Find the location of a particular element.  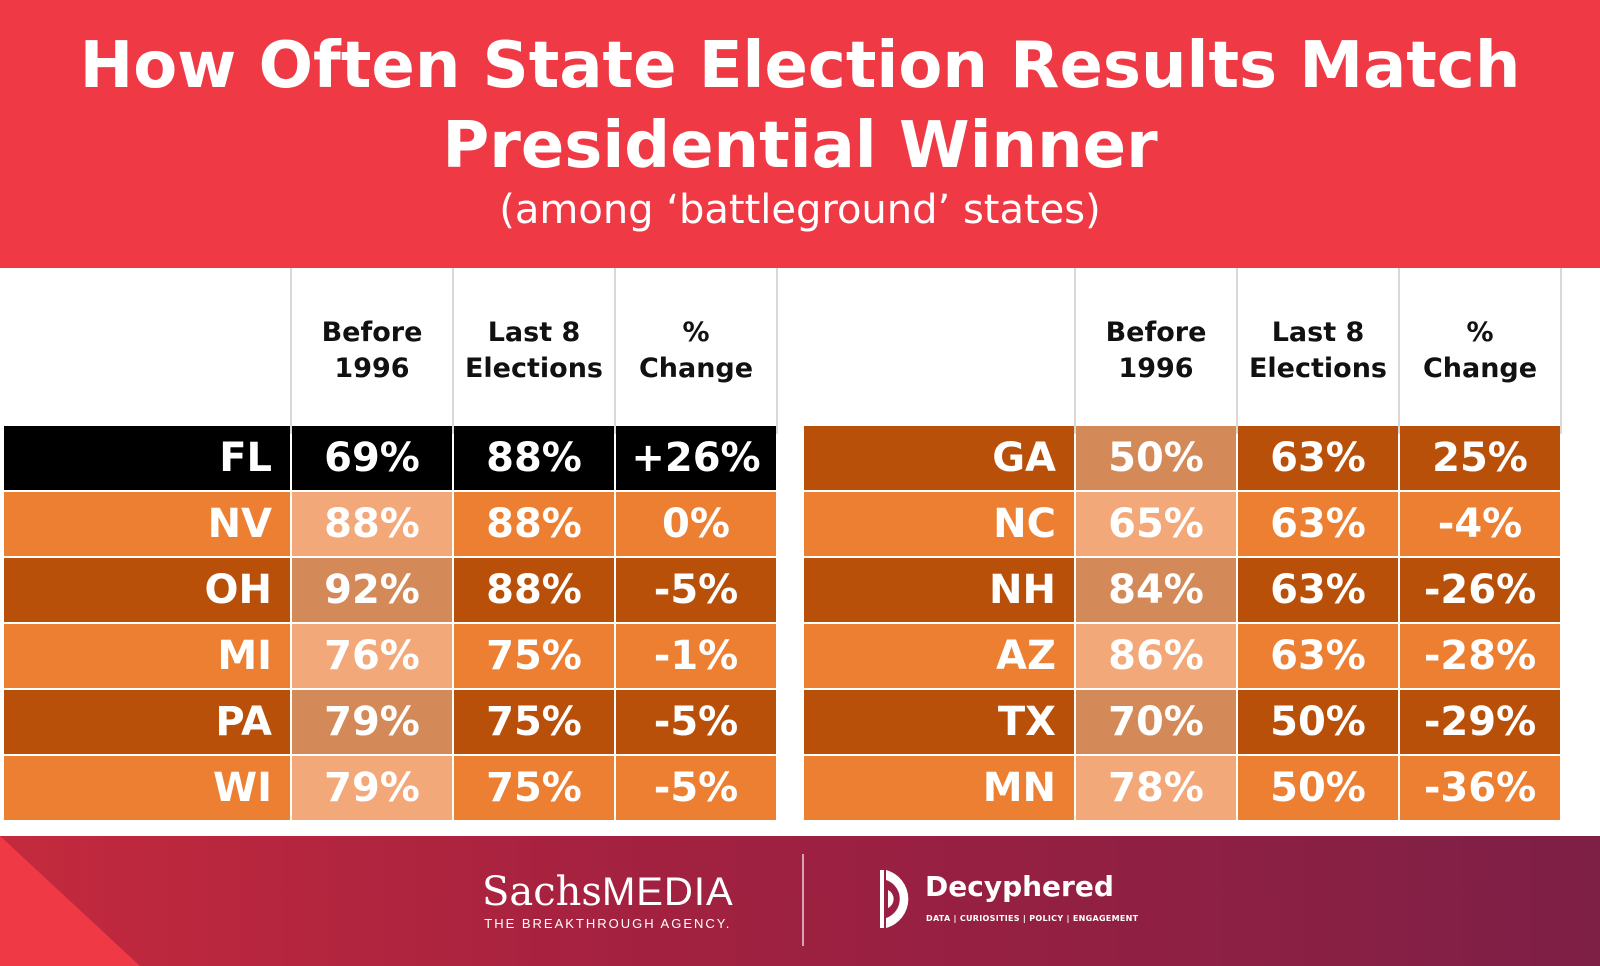

state-label: FL is located at coordinates (147, 458).